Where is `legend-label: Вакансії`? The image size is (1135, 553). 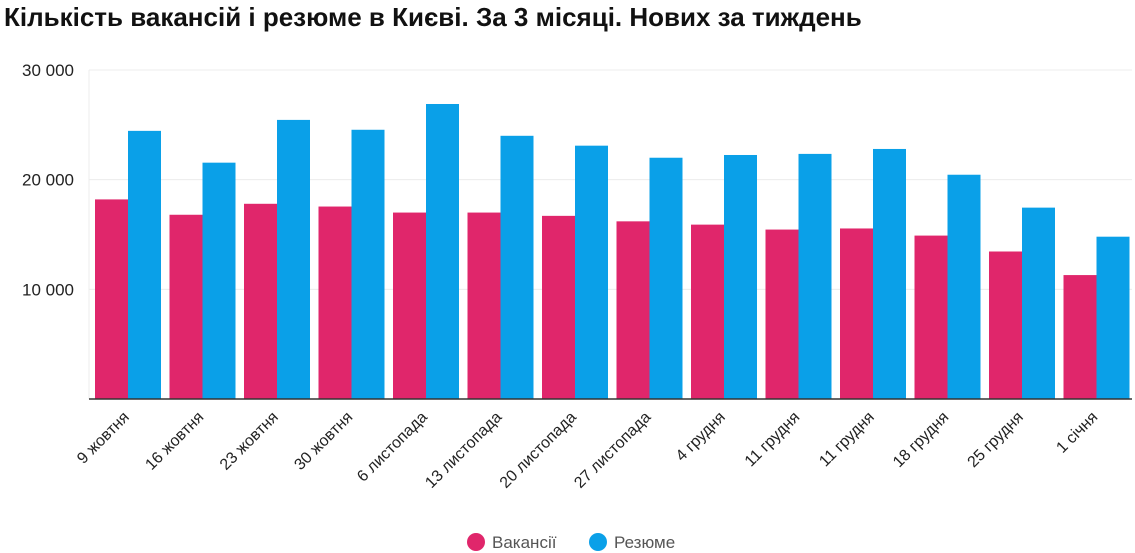
legend-label: Вакансії is located at coordinates (524, 542).